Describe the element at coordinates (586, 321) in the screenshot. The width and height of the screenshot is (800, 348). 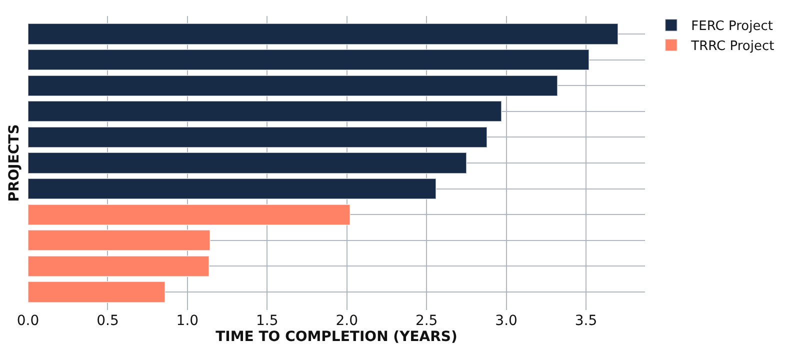
I see `x-tick-label: 3.5` at that location.